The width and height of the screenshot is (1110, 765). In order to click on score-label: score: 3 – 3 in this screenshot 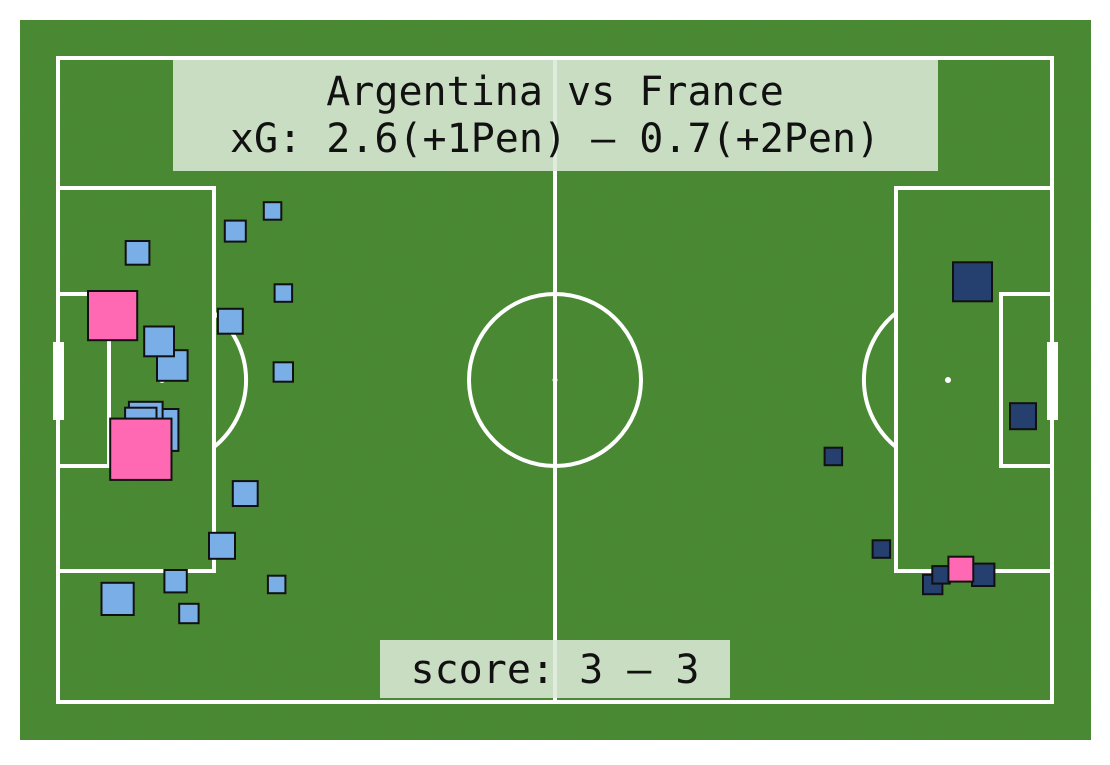, I will do `click(555, 670)`.